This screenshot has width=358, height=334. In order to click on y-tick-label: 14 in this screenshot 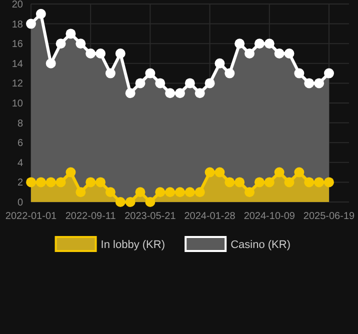, I will do `click(18, 64)`.